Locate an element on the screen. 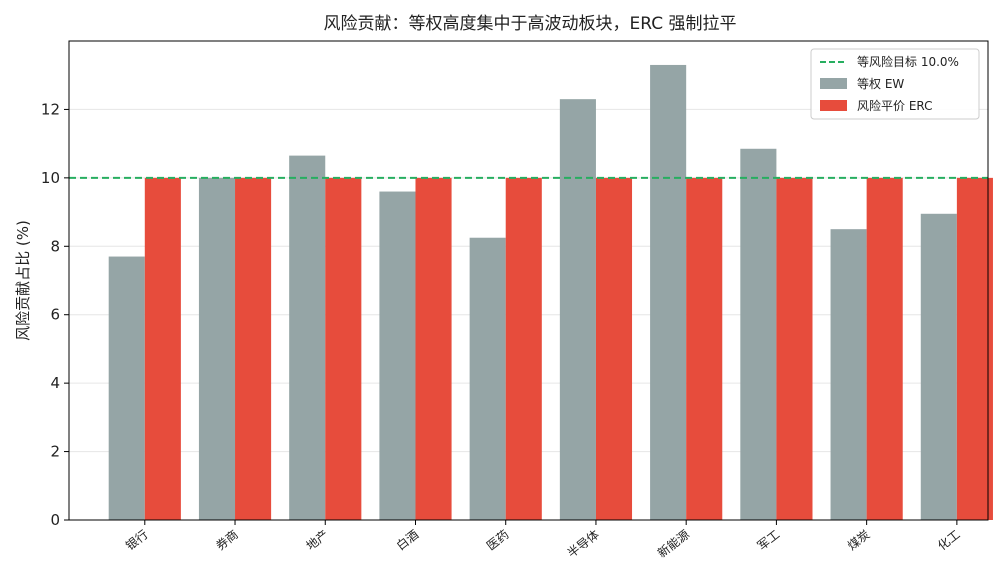  x-tick-label: 化工 is located at coordinates (949, 540).